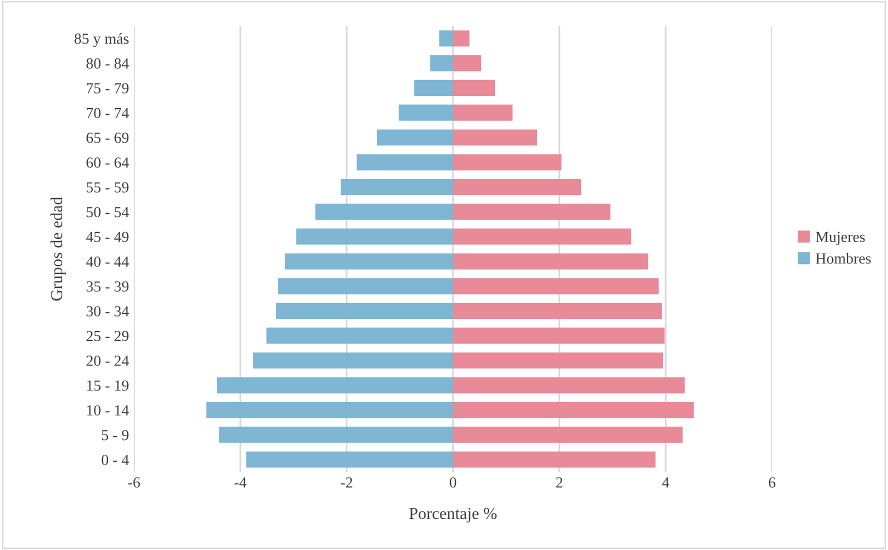 This screenshot has width=888, height=550. Describe the element at coordinates (107, 212) in the screenshot. I see `y-tick-label: 50 - 54` at that location.